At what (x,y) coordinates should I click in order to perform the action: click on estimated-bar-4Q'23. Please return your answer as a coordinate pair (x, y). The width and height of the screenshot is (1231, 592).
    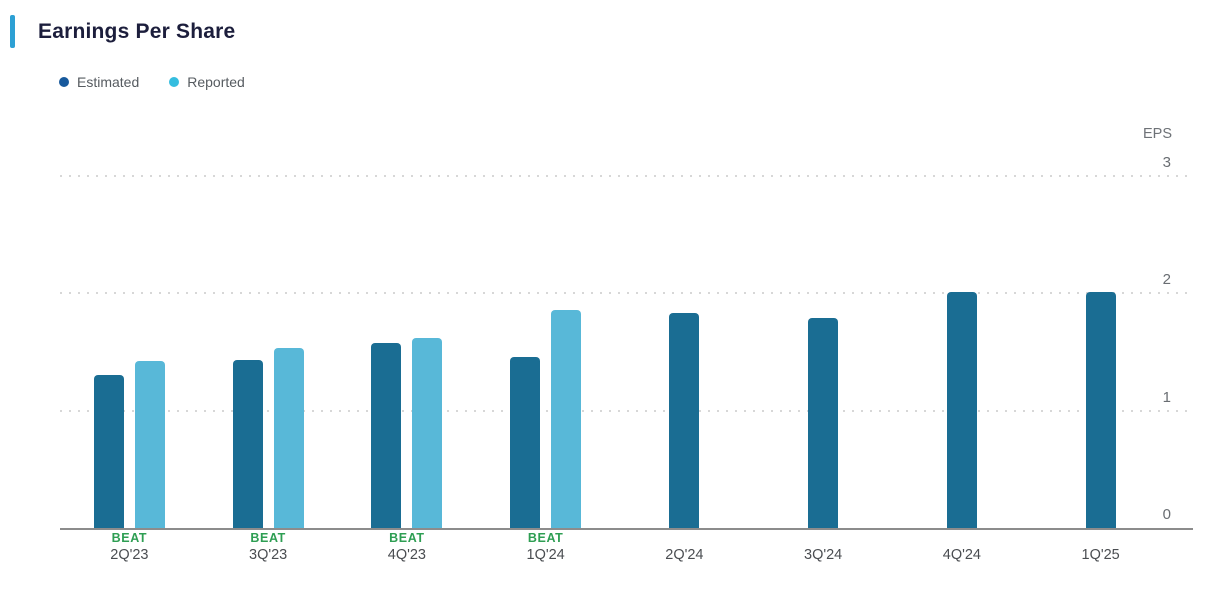
    Looking at the image, I should click on (386, 435).